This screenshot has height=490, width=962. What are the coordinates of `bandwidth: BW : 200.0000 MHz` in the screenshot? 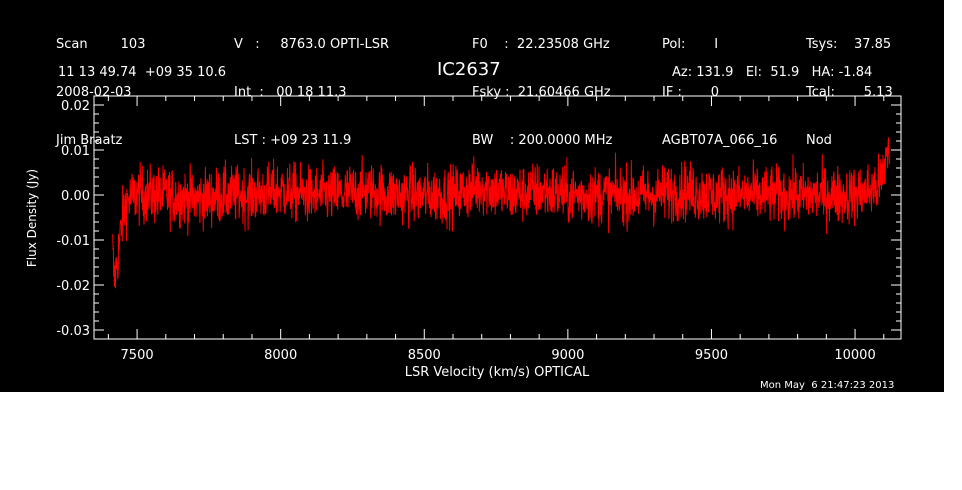 It's located at (542, 140).